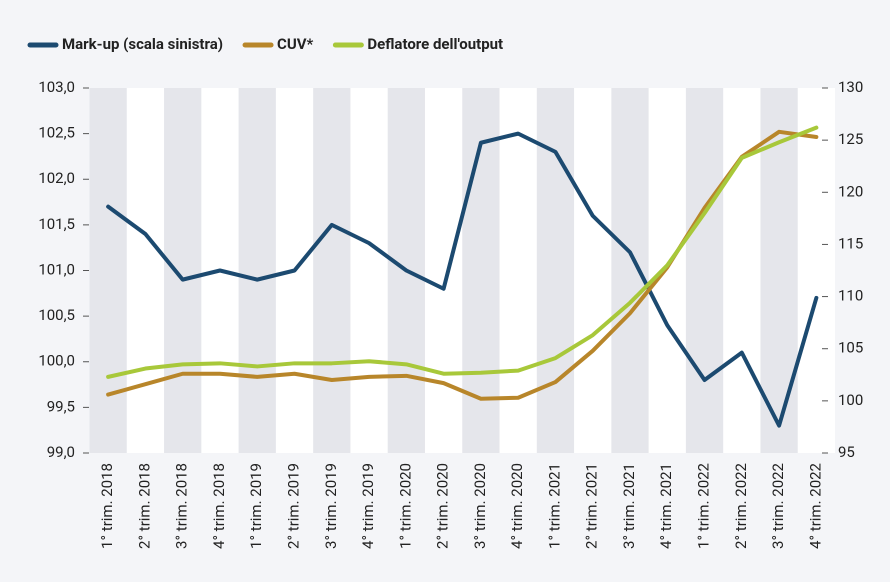 The image size is (890, 582). What do you see at coordinates (778, 506) in the screenshot?
I see `x-tick-label: 3° trim. 2022` at bounding box center [778, 506].